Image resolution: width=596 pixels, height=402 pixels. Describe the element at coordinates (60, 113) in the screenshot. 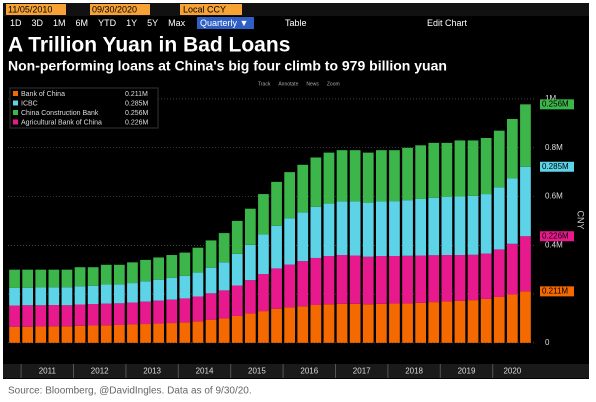

I see `legend-label: China Construction Bank` at that location.